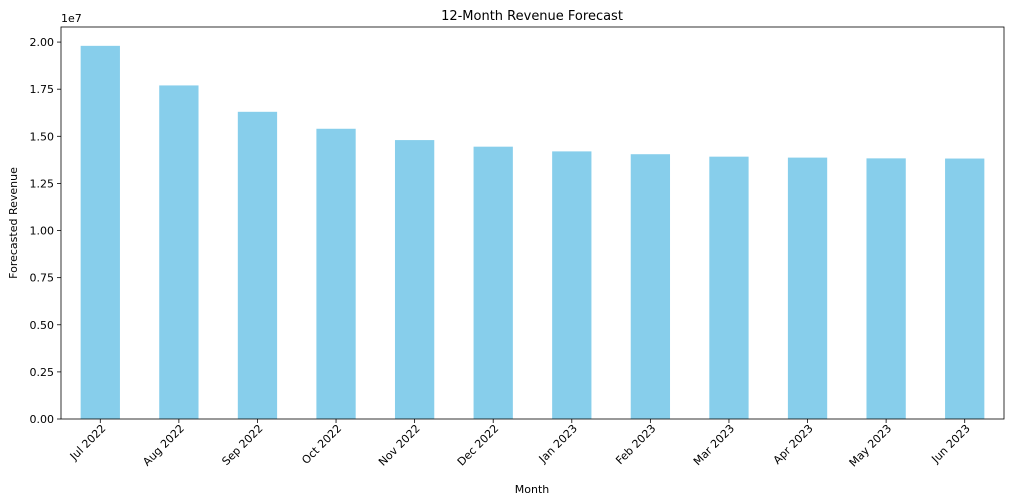  What do you see at coordinates (321, 444) in the screenshot?
I see `x-tick-label: Oct 2022` at bounding box center [321, 444].